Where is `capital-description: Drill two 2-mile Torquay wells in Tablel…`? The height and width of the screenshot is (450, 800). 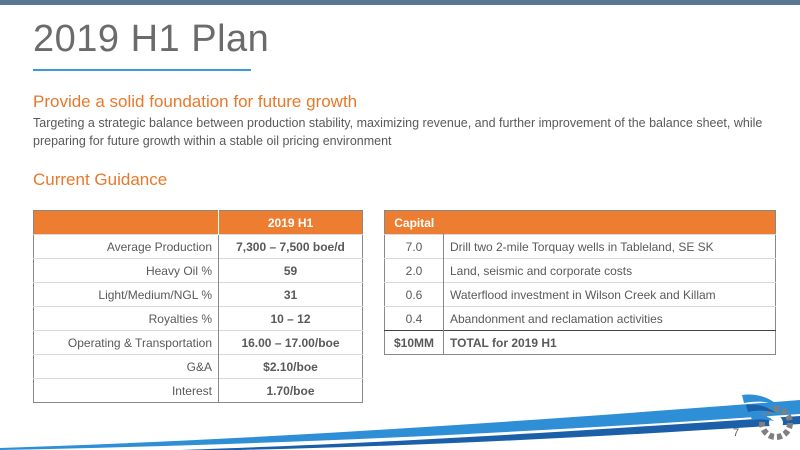
capital-description: Drill two 2-mile Torquay wells in Tablel… is located at coordinates (609, 246).